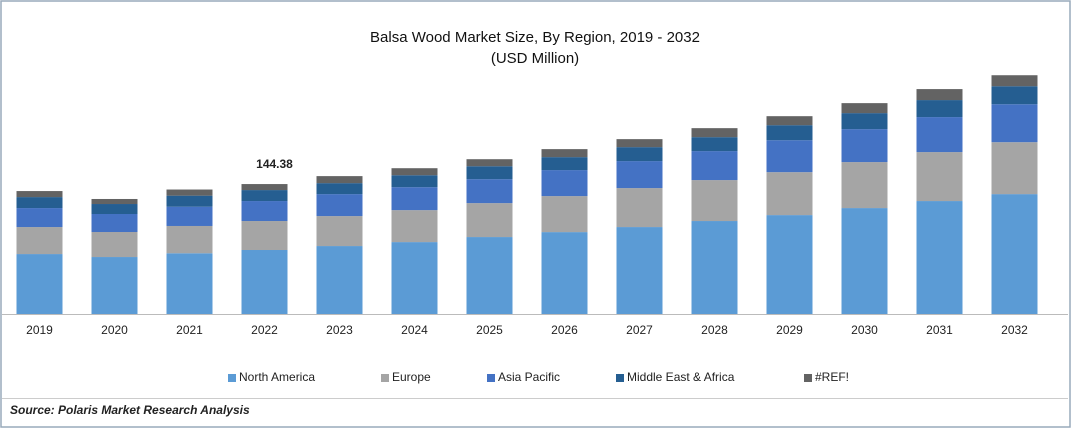  I want to click on x-tick-label: 2020, so click(114, 330).